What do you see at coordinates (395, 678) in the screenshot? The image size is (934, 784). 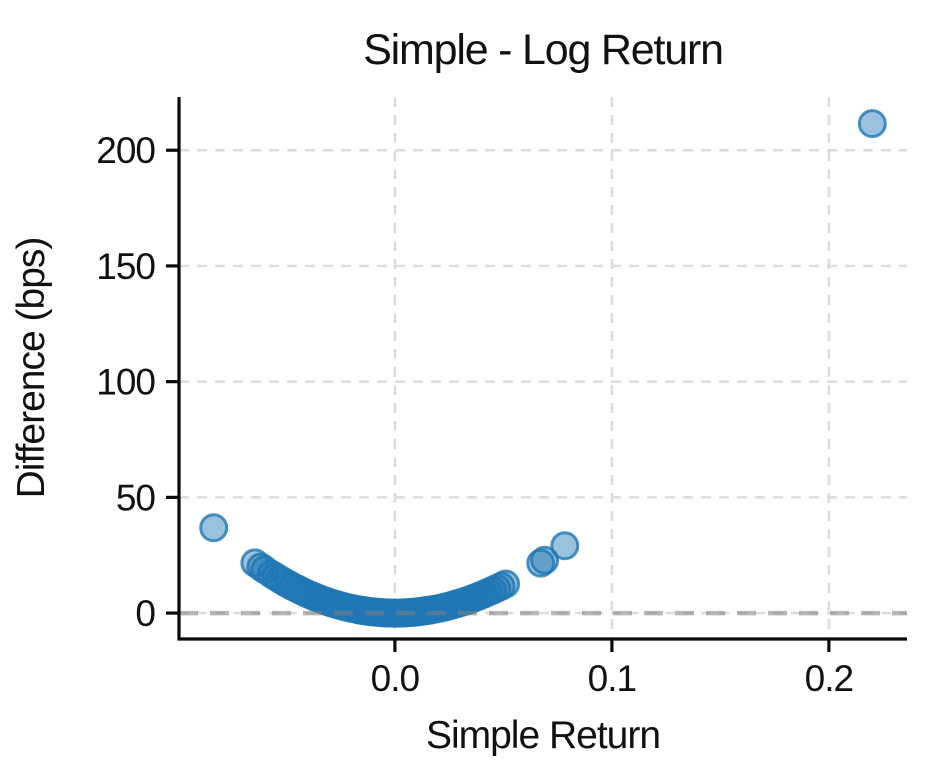 I see `x-tick-label: 0.0` at bounding box center [395, 678].